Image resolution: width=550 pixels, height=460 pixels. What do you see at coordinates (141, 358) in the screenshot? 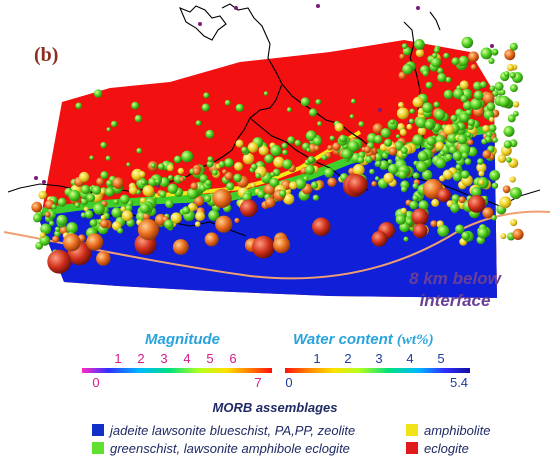
I see `magnitude-tick-2: 2` at bounding box center [141, 358].